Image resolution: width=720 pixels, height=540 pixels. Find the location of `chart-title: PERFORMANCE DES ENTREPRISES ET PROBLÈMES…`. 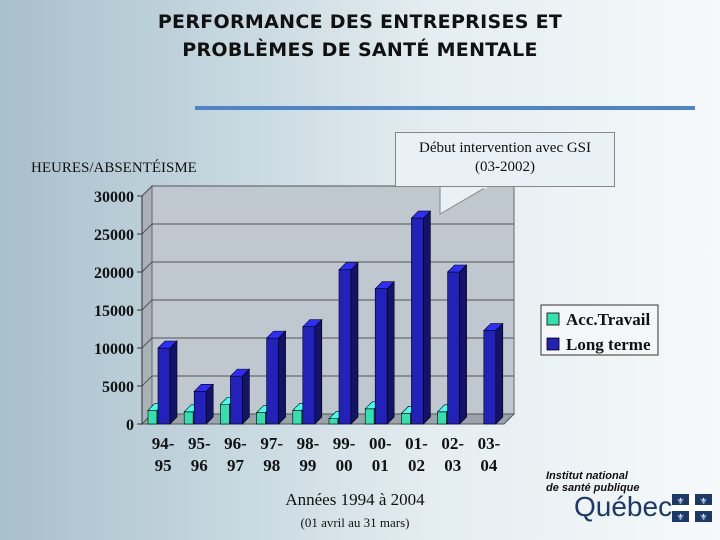

chart-title: PERFORMANCE DES ENTREPRISES ET PROBLÈMES… is located at coordinates (360, 36).